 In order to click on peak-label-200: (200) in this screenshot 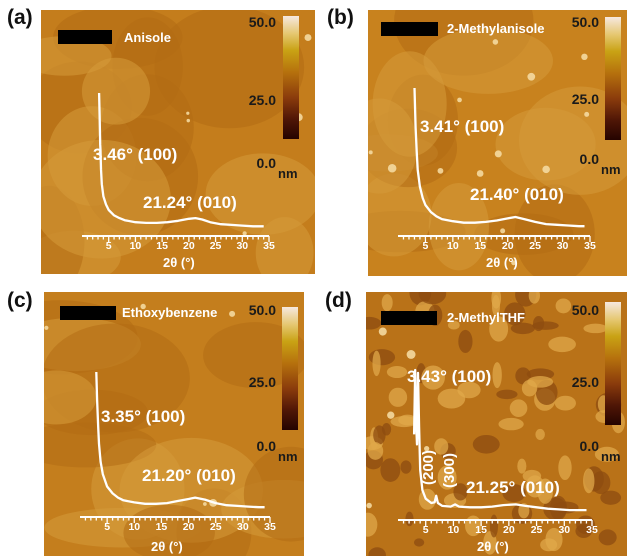, I will do `click(428, 467)`.